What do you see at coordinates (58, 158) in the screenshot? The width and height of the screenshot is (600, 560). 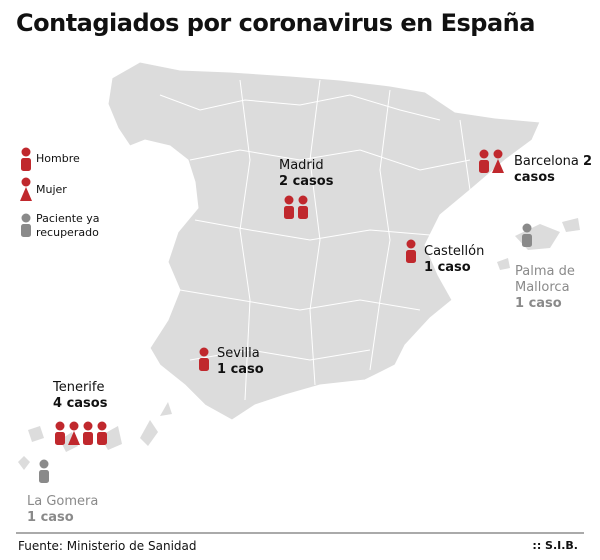 I see `legend-item: Hombre` at bounding box center [58, 158].